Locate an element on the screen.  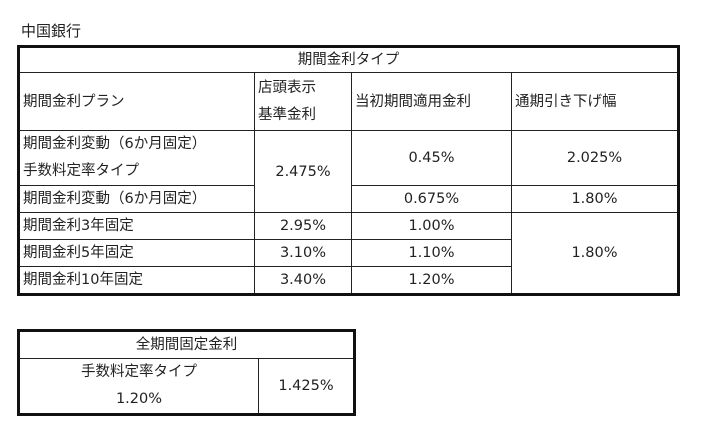
fixed-rate-right-value: 1.425% is located at coordinates (306, 386).